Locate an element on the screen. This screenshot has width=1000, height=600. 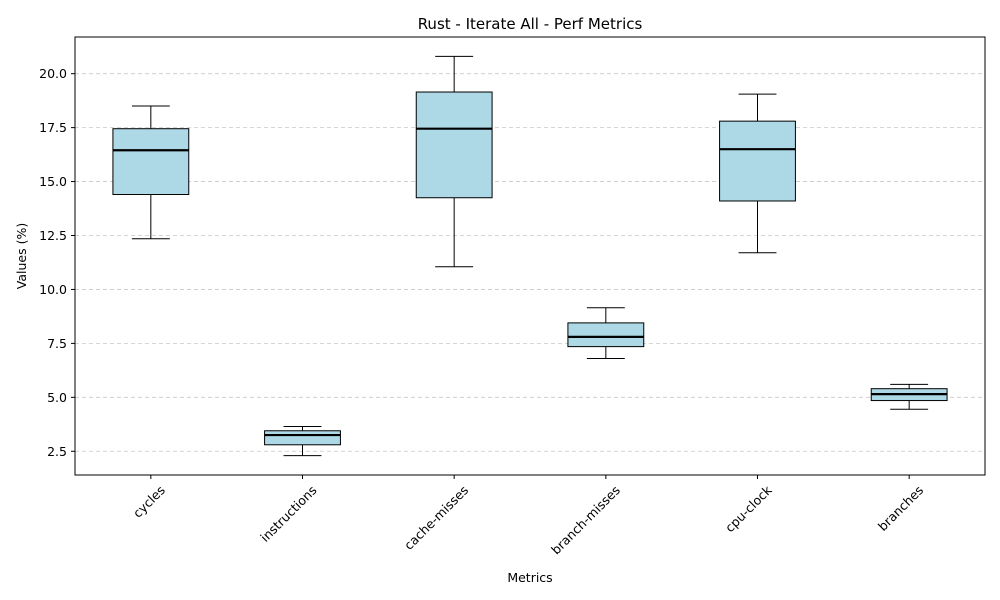
x-tick-label: instructions is located at coordinates (288, 514).